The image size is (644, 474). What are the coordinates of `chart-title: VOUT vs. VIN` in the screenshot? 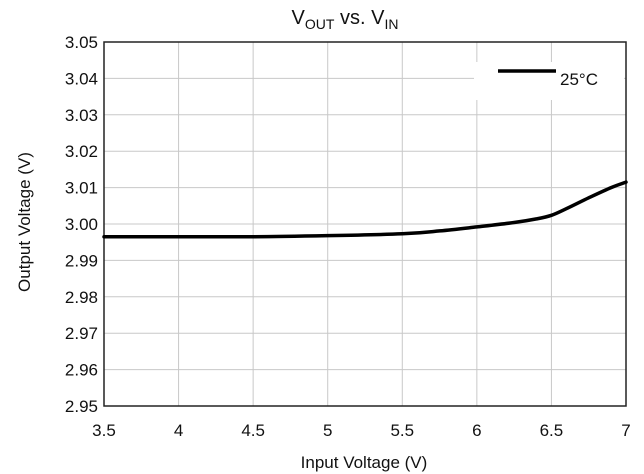 It's located at (345, 19).